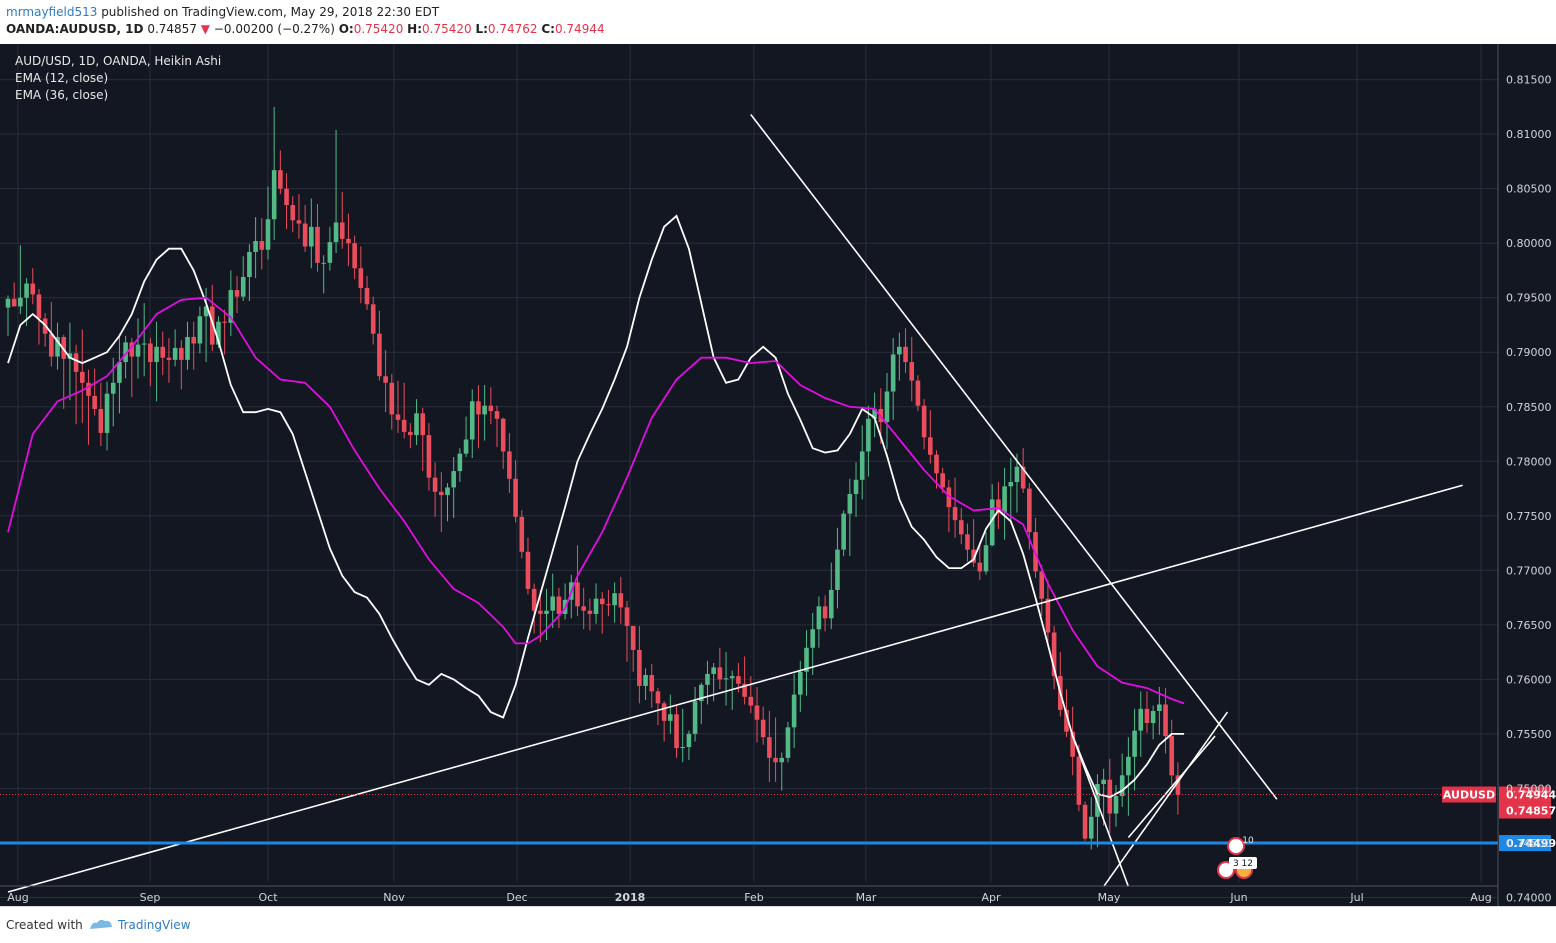  What do you see at coordinates (414, 29) in the screenshot?
I see `high-label: H:` at bounding box center [414, 29].